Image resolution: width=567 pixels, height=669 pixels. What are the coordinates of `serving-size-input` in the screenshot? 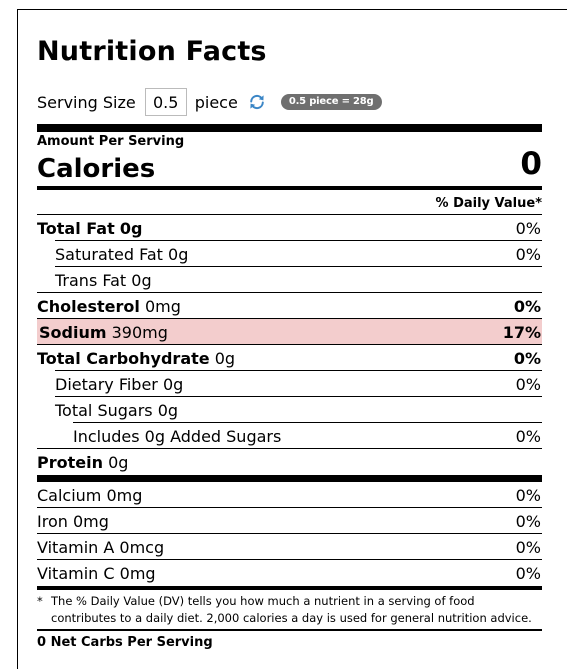 It's located at (165, 102).